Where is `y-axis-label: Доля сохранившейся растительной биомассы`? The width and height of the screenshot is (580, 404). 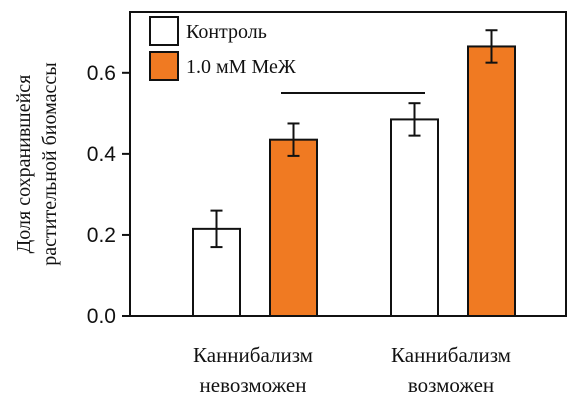
y-axis-label: Доля сохранившейся растительной биомассы is located at coordinates (37, 163).